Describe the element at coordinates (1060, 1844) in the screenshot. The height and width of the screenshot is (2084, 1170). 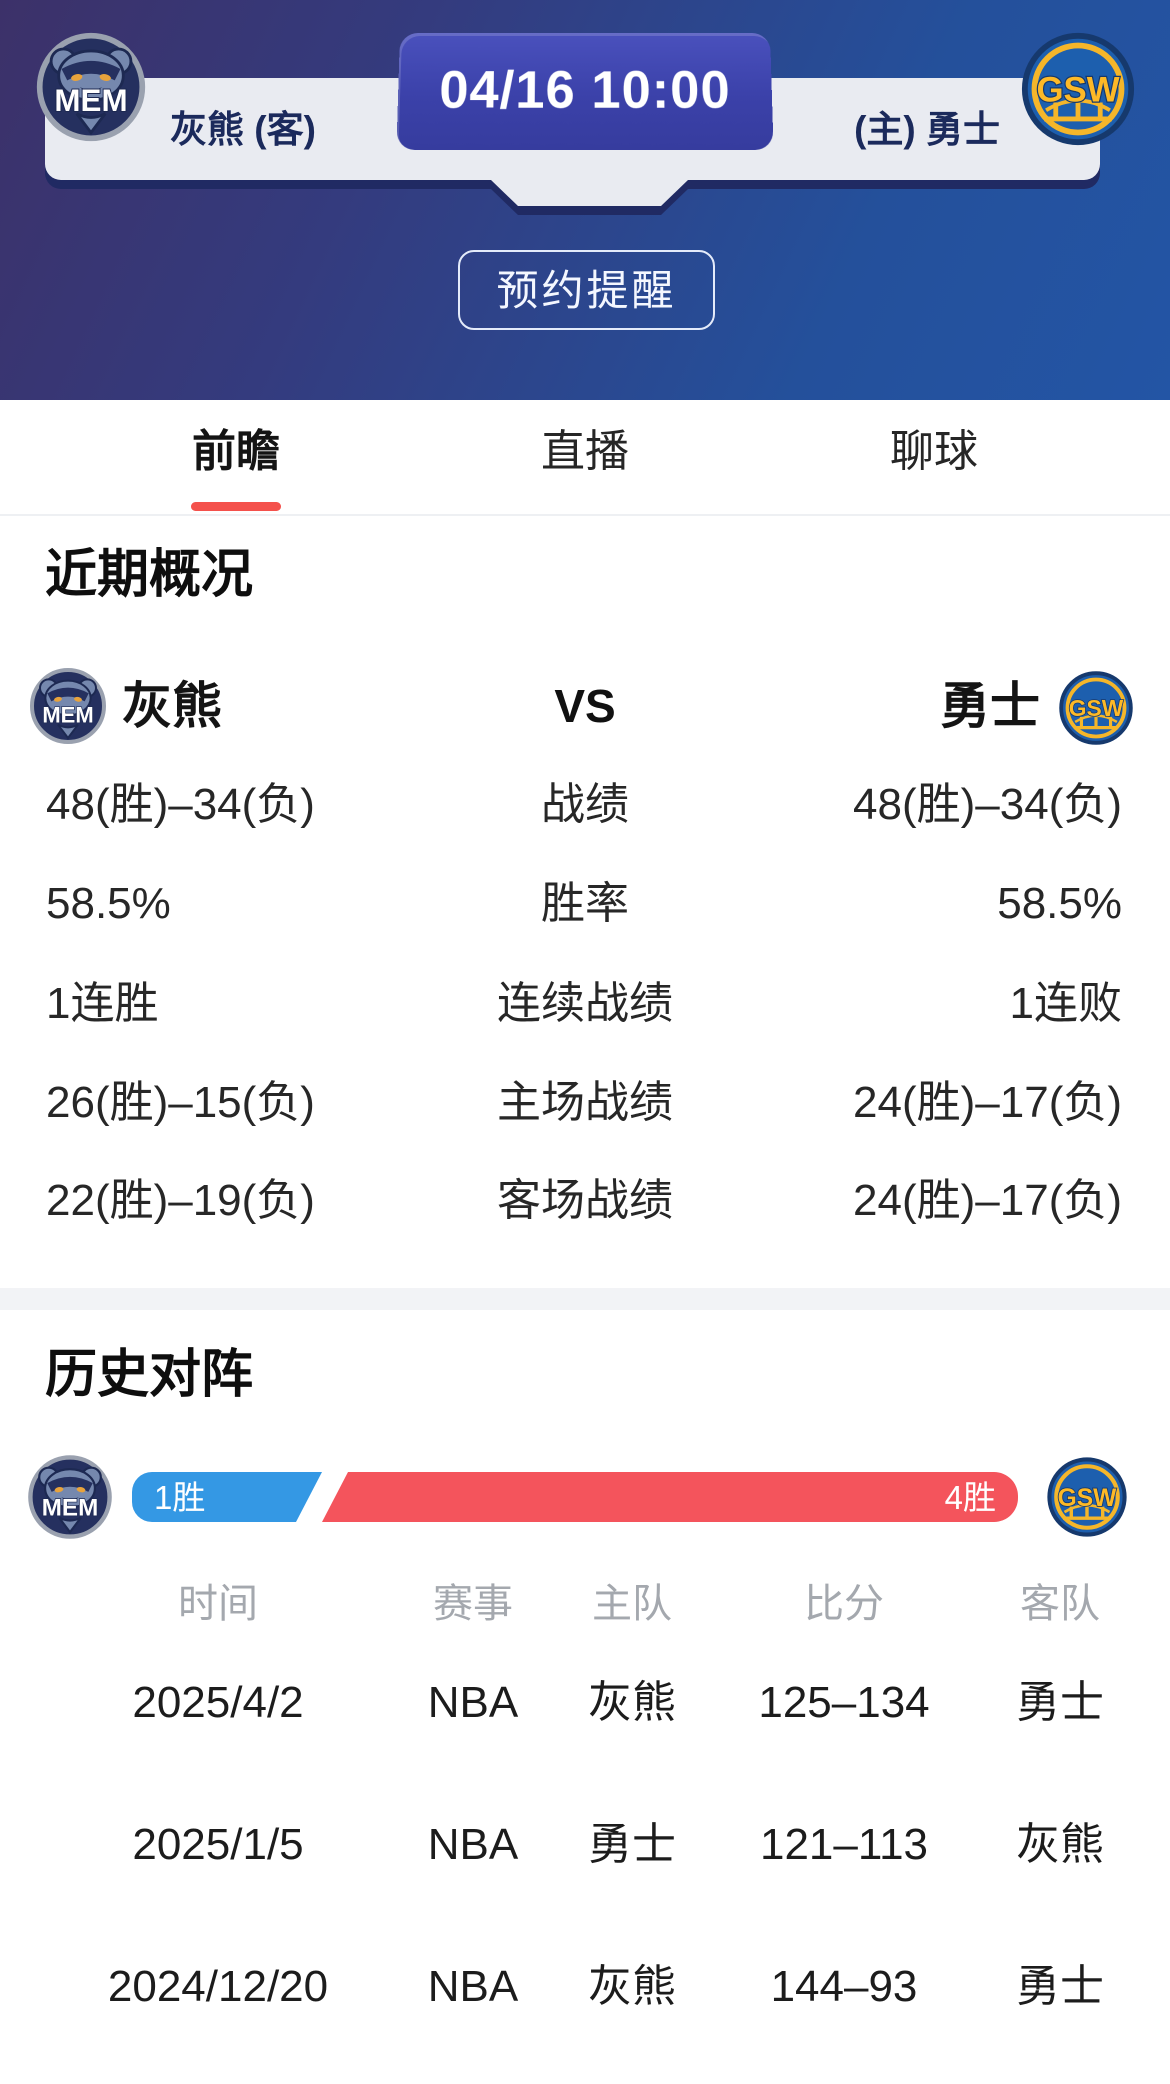
I see `match-away: 灰熊` at that location.